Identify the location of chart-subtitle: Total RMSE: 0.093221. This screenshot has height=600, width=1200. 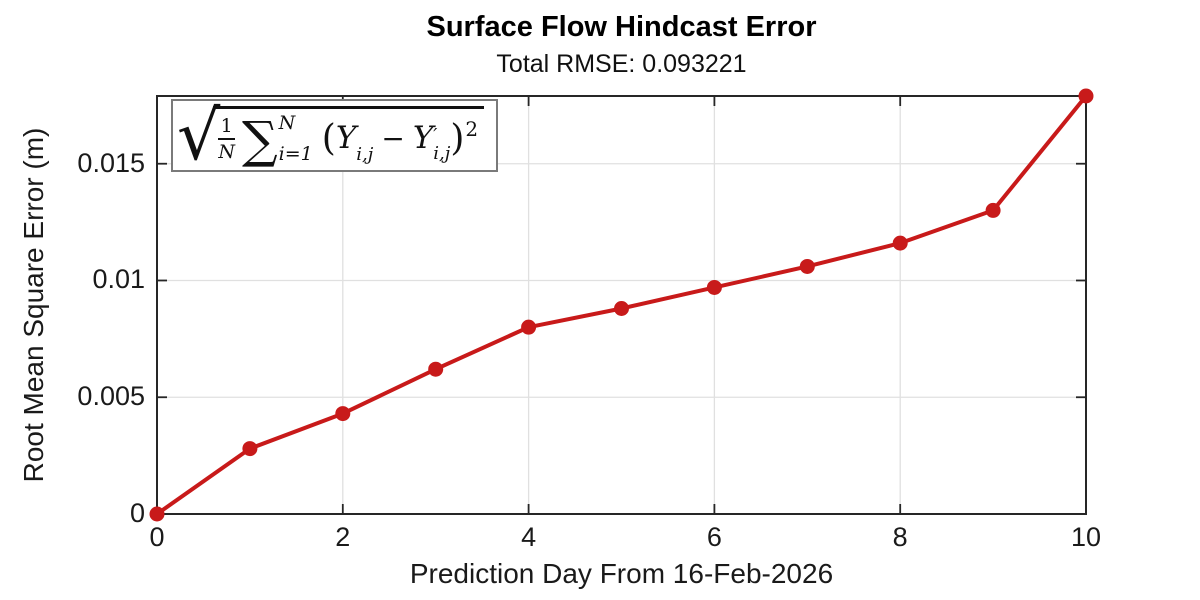
(621, 64).